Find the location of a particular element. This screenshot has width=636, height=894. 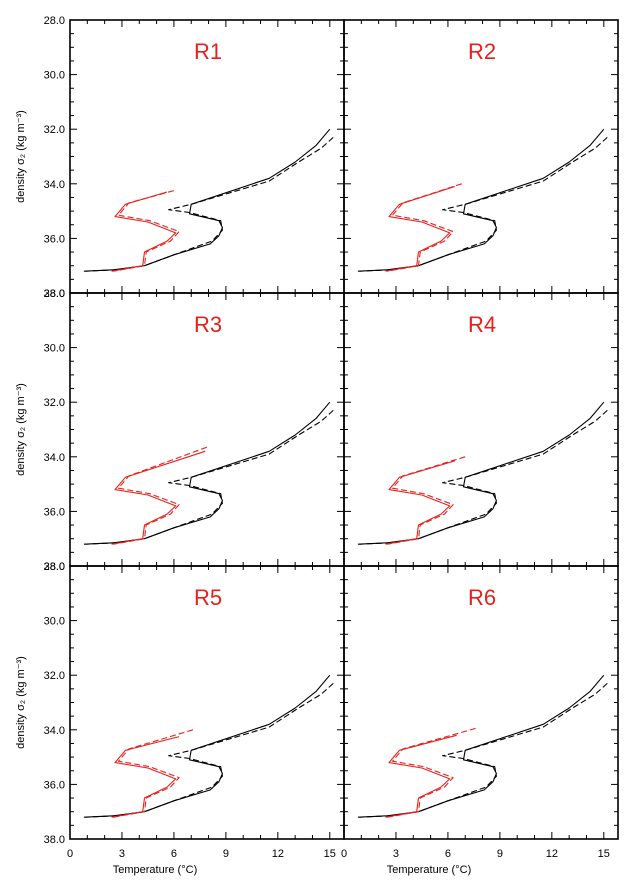

panel-title: R4 is located at coordinates (482, 324).